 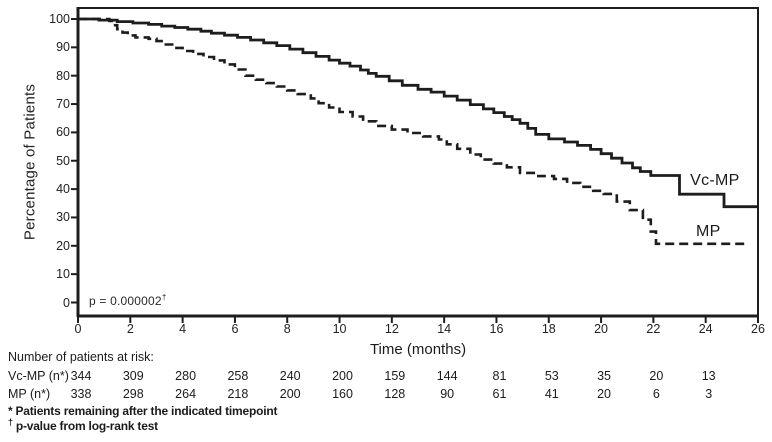 What do you see at coordinates (656, 394) in the screenshot?
I see `risk-count: 6` at bounding box center [656, 394].